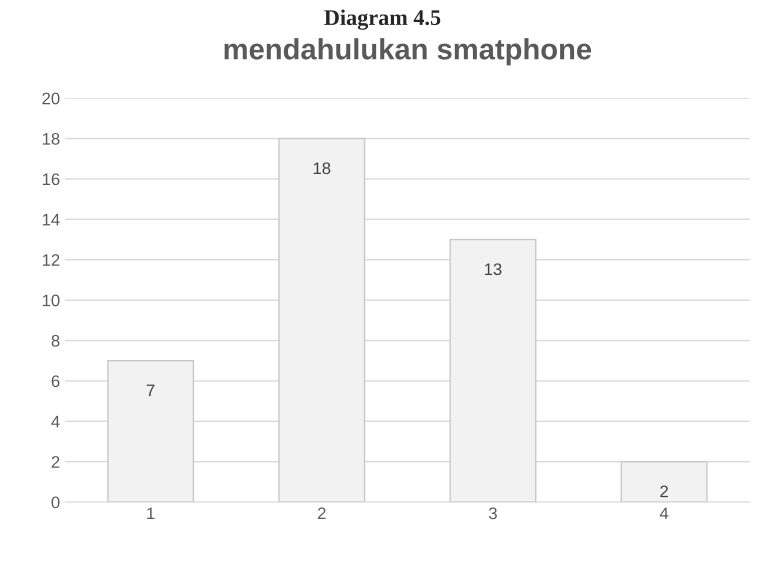 Image resolution: width=765 pixels, height=561 pixels. What do you see at coordinates (51, 260) in the screenshot?
I see `y-tick-label: 12` at bounding box center [51, 260].